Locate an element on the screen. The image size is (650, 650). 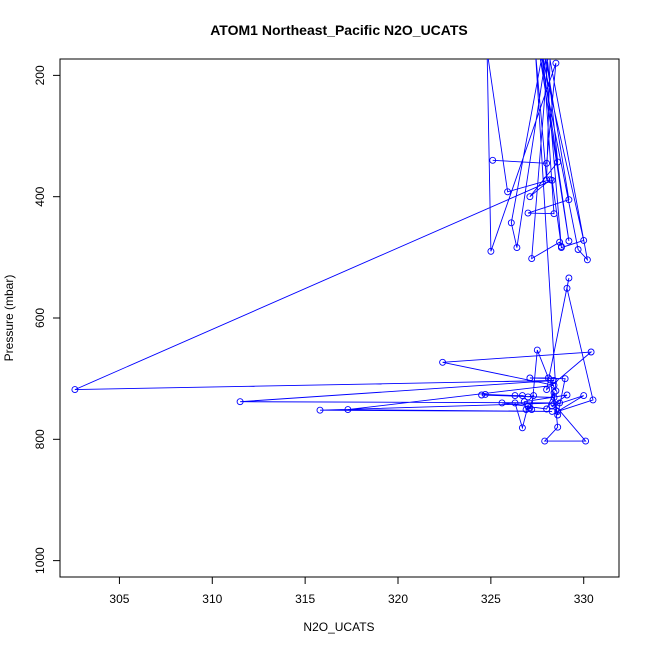
x-tick-label: 315 is located at coordinates (305, 599).